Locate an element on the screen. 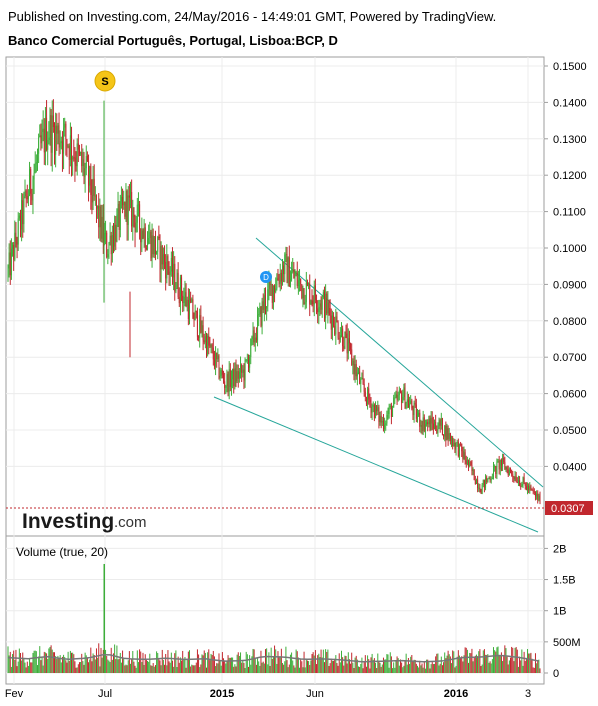 This screenshot has height=706, width=598. dividend-marker: D is located at coordinates (266, 277).